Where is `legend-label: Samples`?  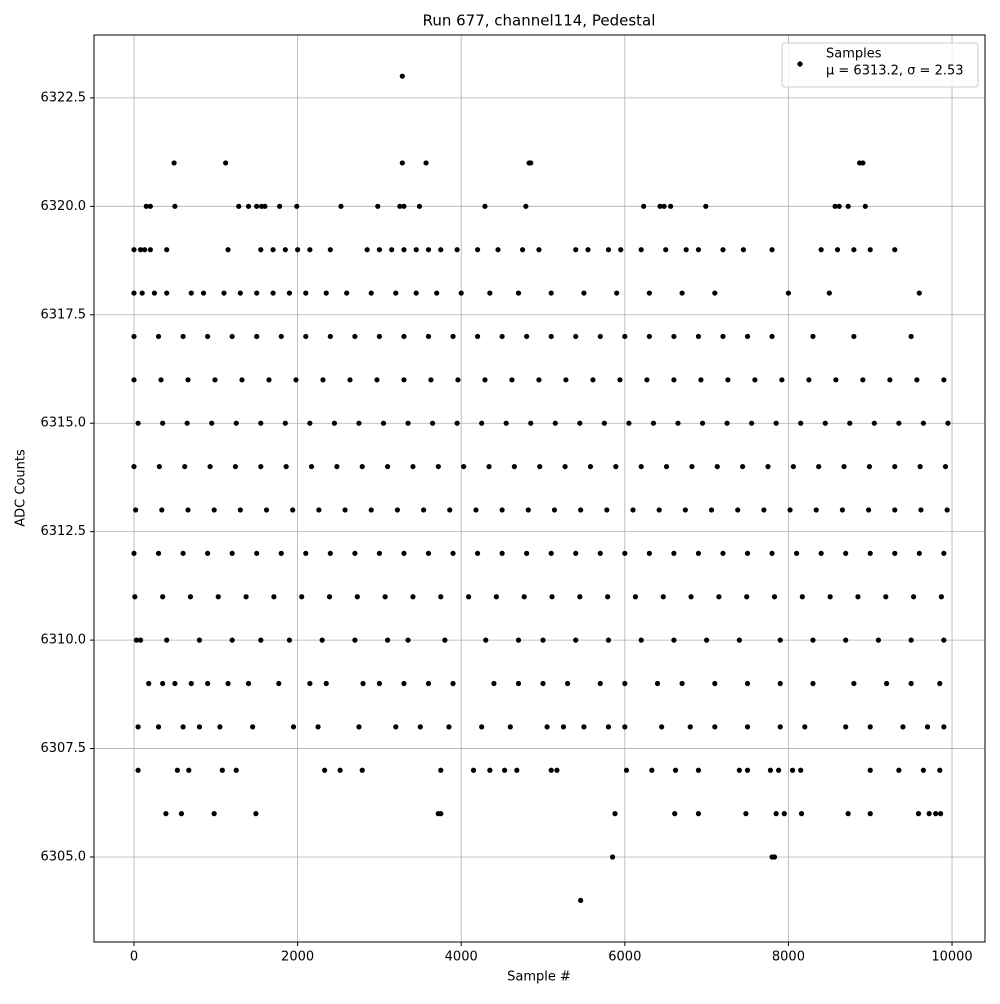 legend-label: Samples is located at coordinates (854, 54).